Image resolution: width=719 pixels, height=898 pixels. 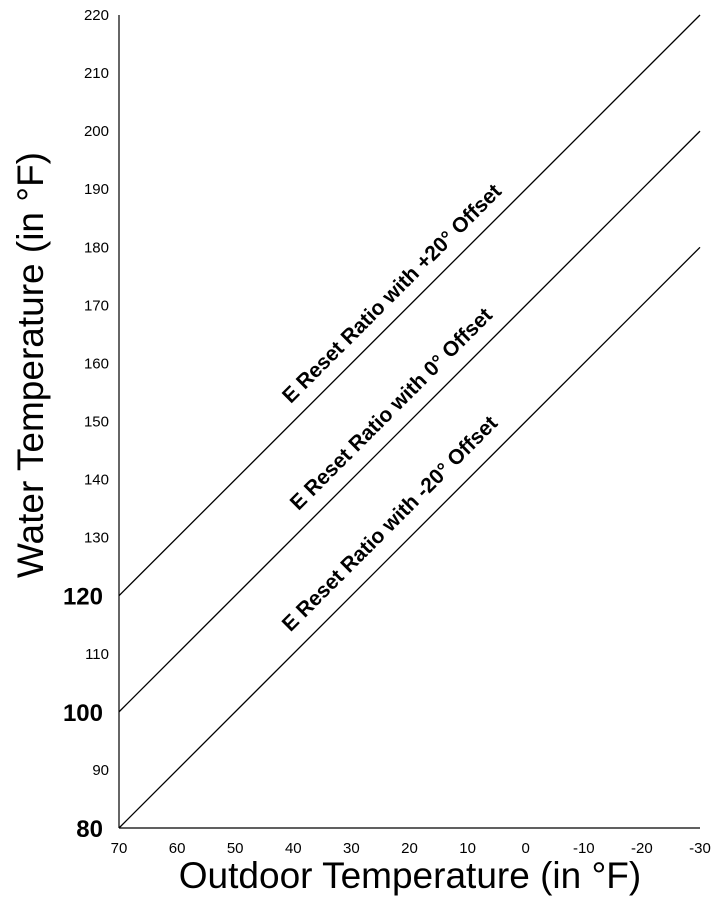 What do you see at coordinates (700, 848) in the screenshot?
I see `x-tick-label: -30` at bounding box center [700, 848].